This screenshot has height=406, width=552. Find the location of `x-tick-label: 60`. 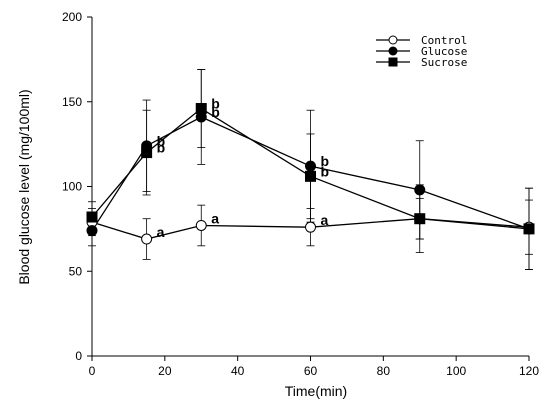

x-tick-label: 60 is located at coordinates (311, 371).